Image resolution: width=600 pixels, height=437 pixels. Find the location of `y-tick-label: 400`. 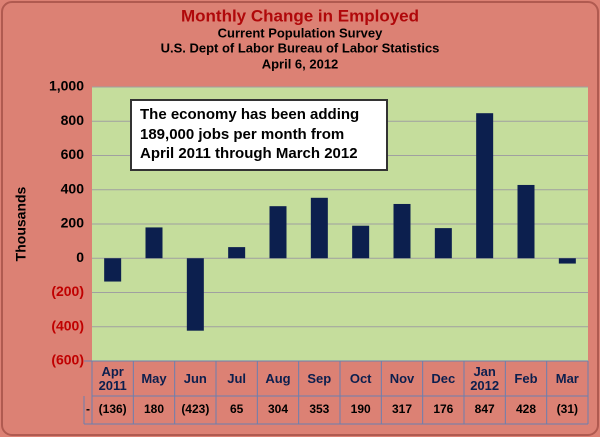

y-tick-label: 400 is located at coordinates (73, 188).